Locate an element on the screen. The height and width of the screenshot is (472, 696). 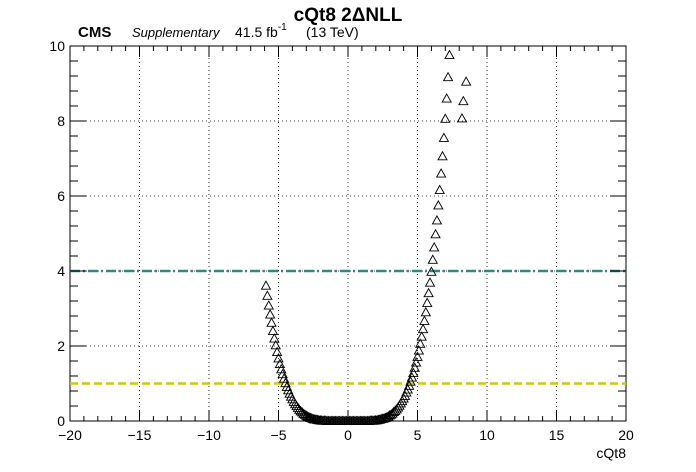
luminosity-label: 41.5 fb-1 is located at coordinates (261, 31).